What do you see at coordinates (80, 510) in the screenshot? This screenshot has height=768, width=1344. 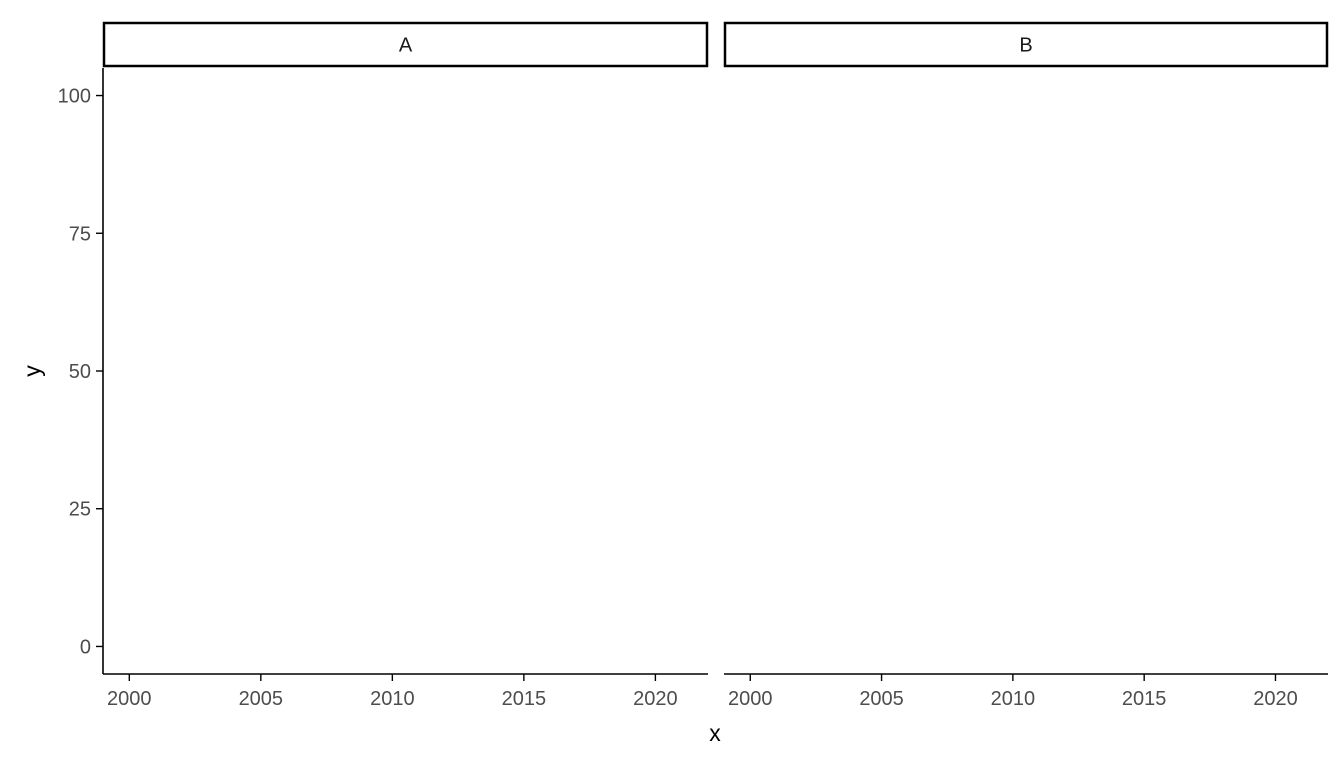 I see `y-tick-label: 25` at bounding box center [80, 510].